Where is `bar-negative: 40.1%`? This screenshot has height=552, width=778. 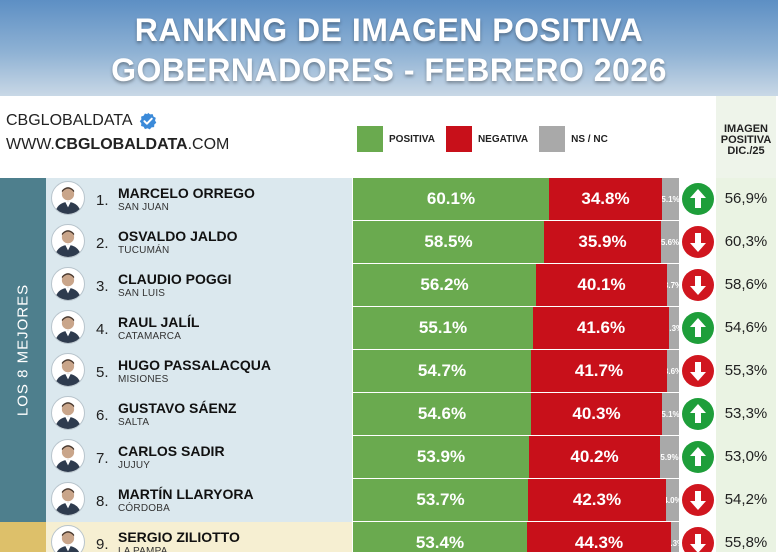
bar-negative: 40.1% is located at coordinates (601, 285).